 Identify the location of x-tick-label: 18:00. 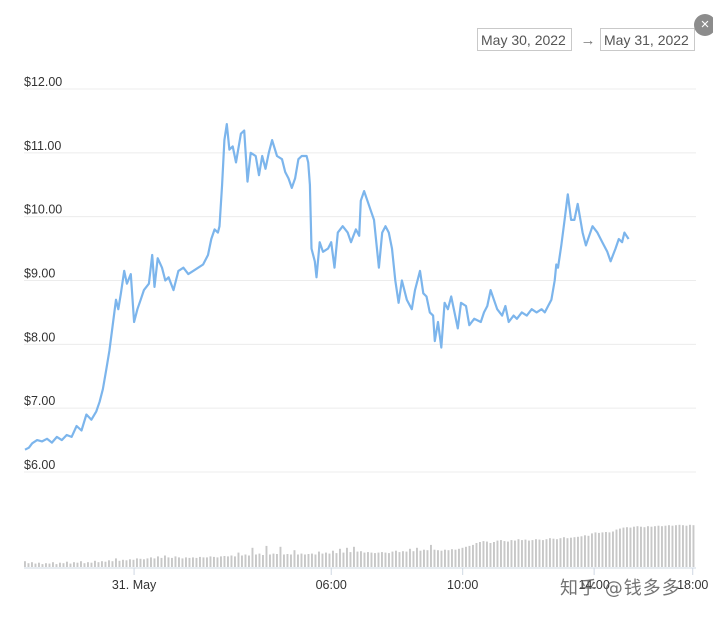
(692, 585).